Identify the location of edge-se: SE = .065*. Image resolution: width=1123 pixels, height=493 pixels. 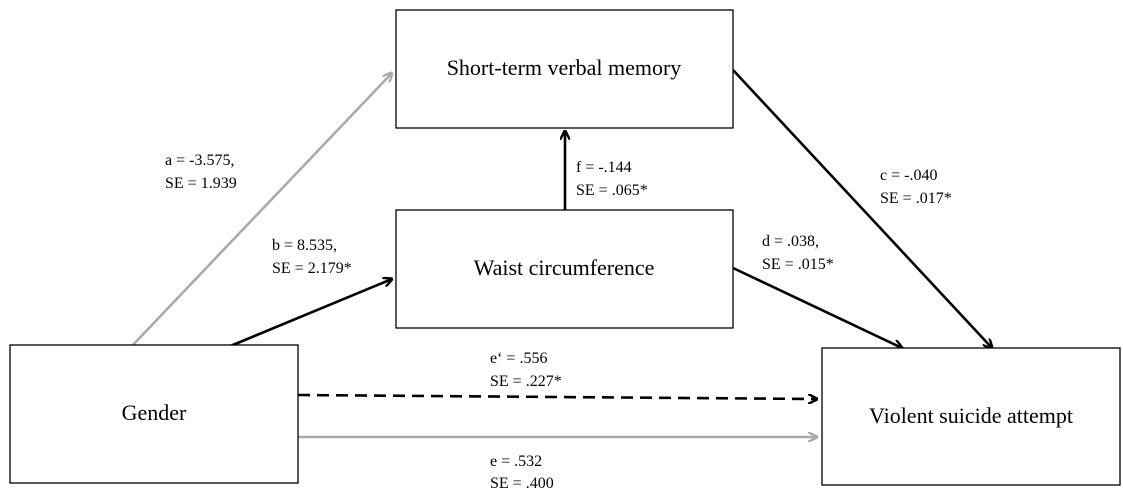
(612, 190).